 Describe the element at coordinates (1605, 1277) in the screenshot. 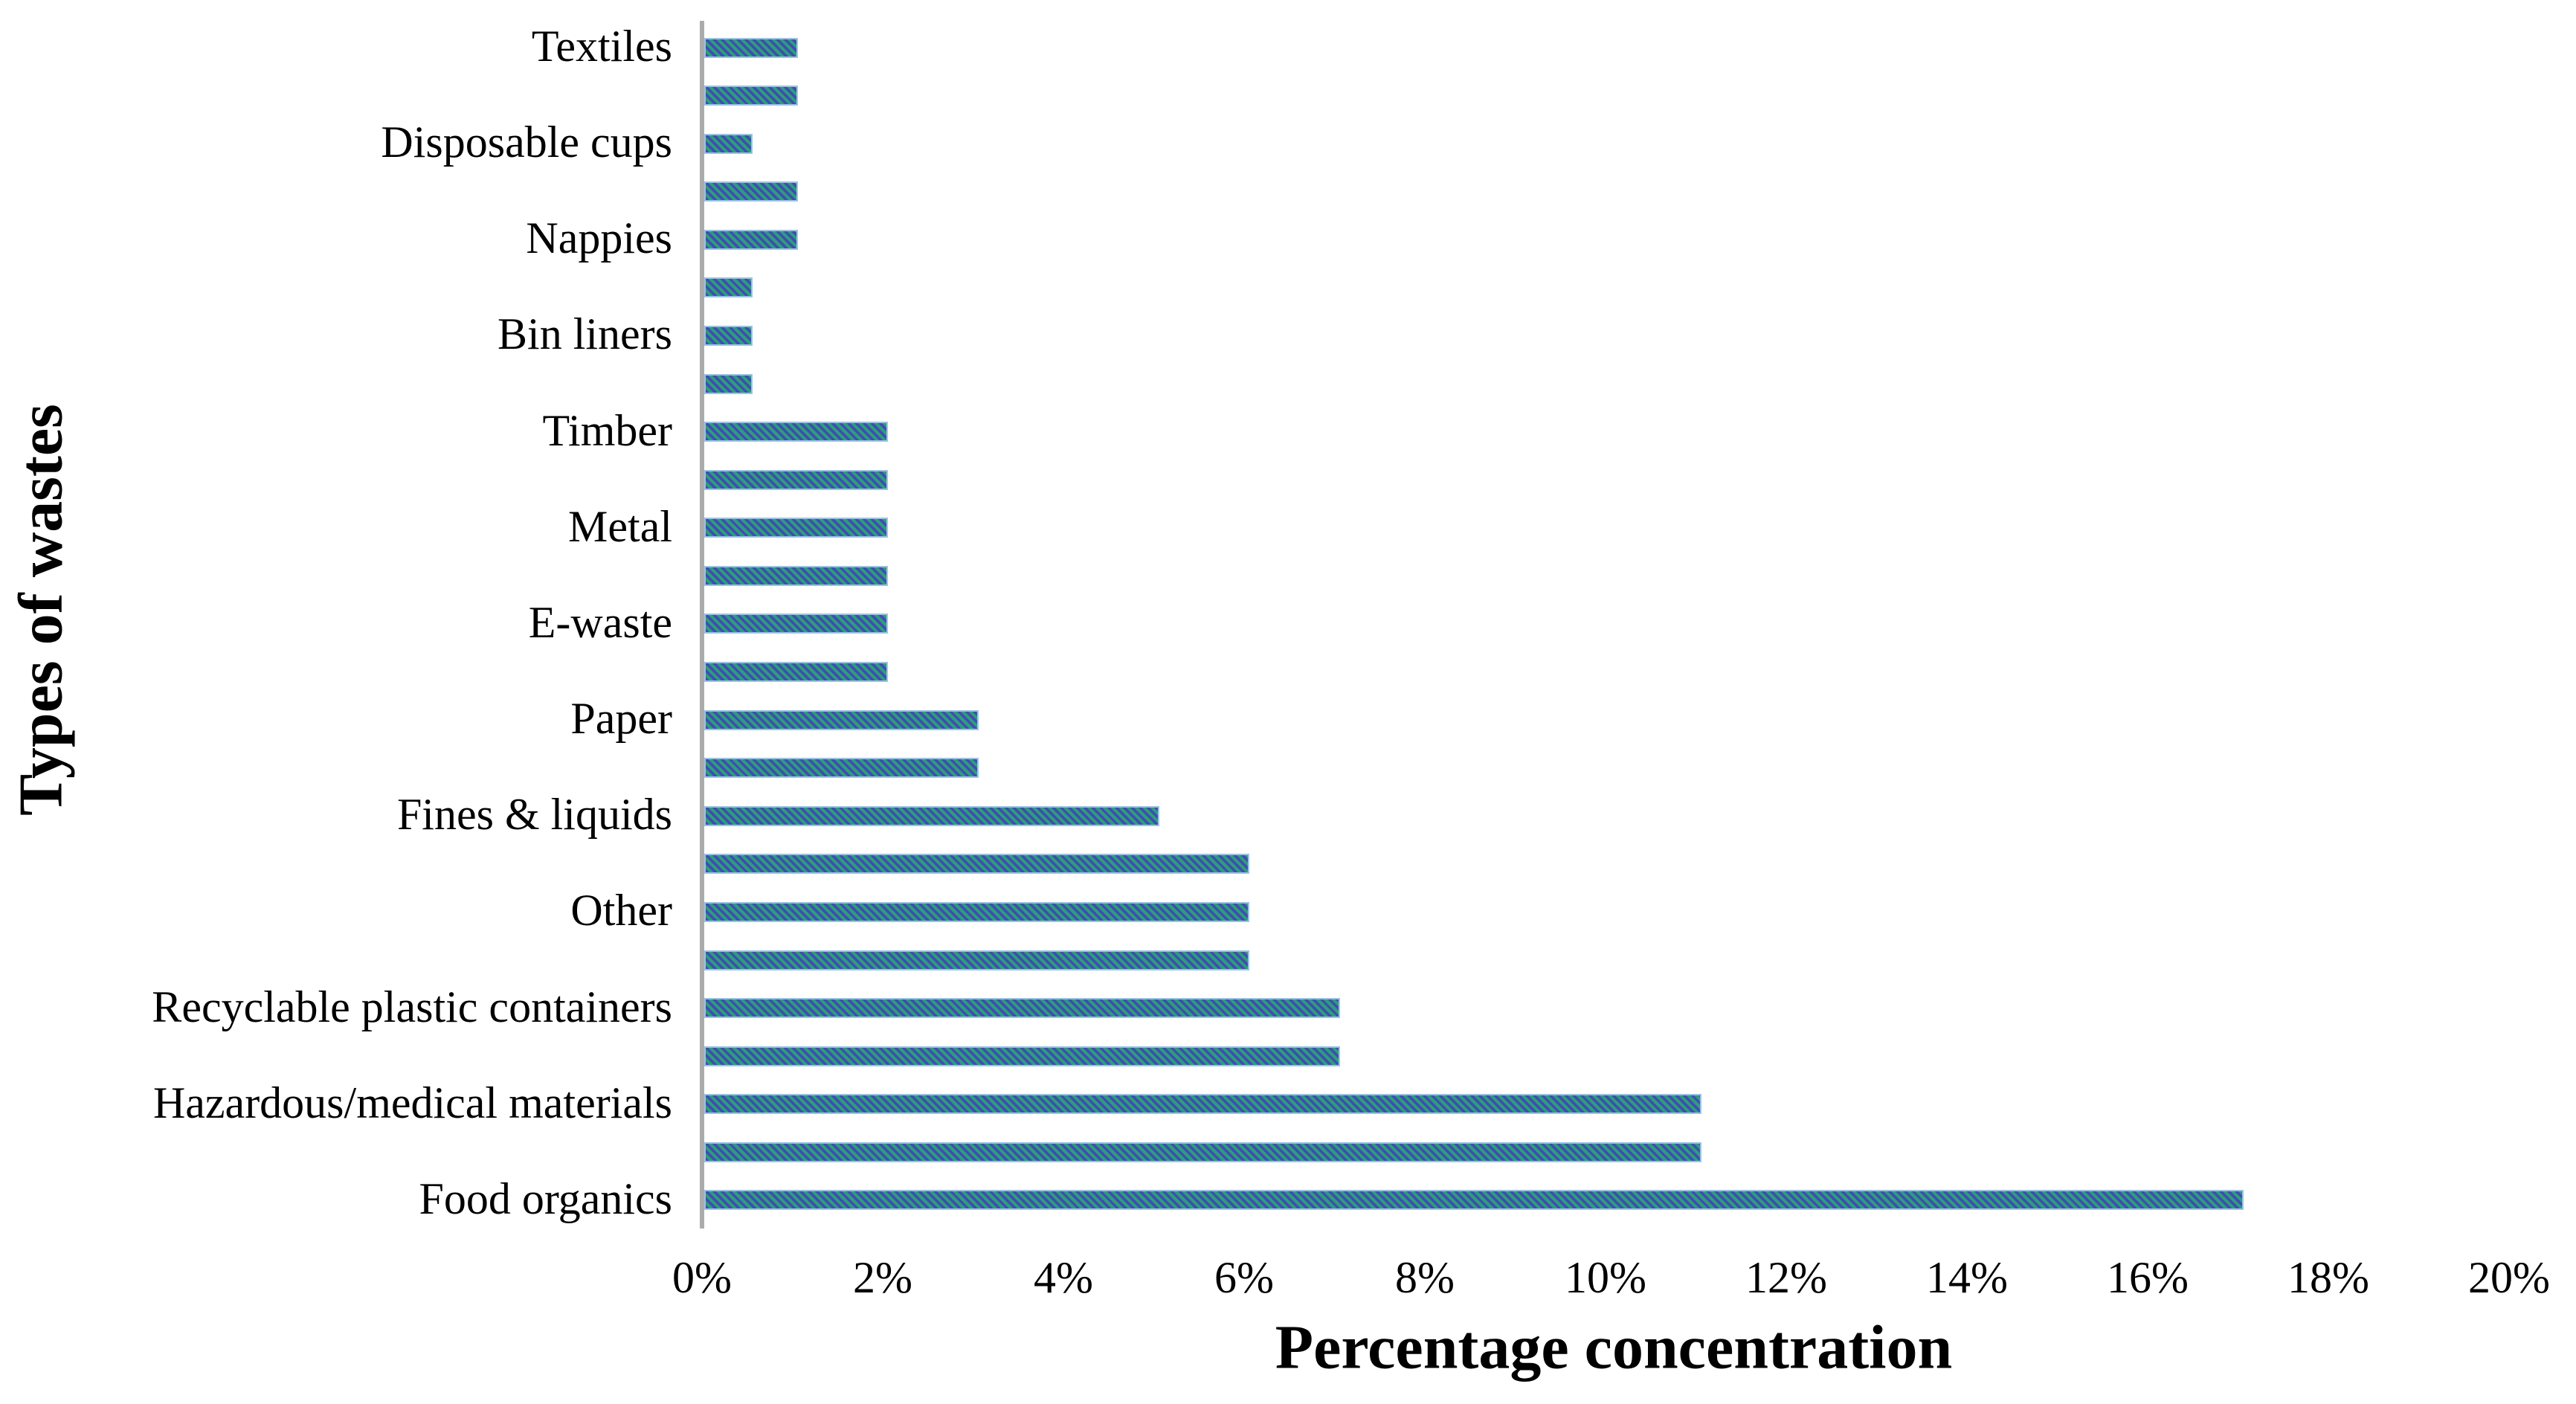

I see `x-tick-label: 10%` at that location.